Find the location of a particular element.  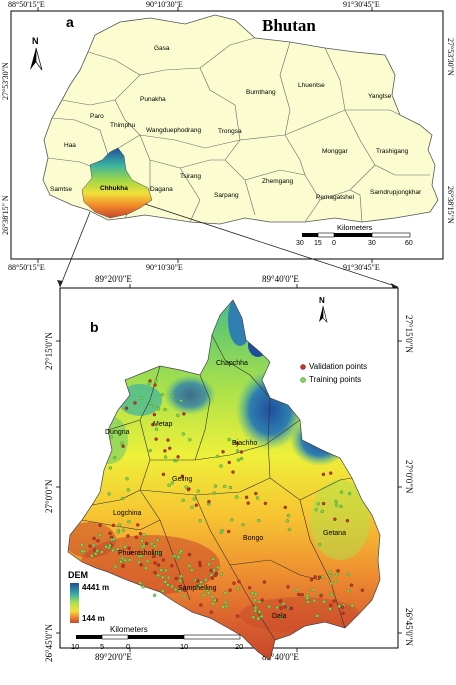

district-trashigang: Trashigang is located at coordinates (392, 151).